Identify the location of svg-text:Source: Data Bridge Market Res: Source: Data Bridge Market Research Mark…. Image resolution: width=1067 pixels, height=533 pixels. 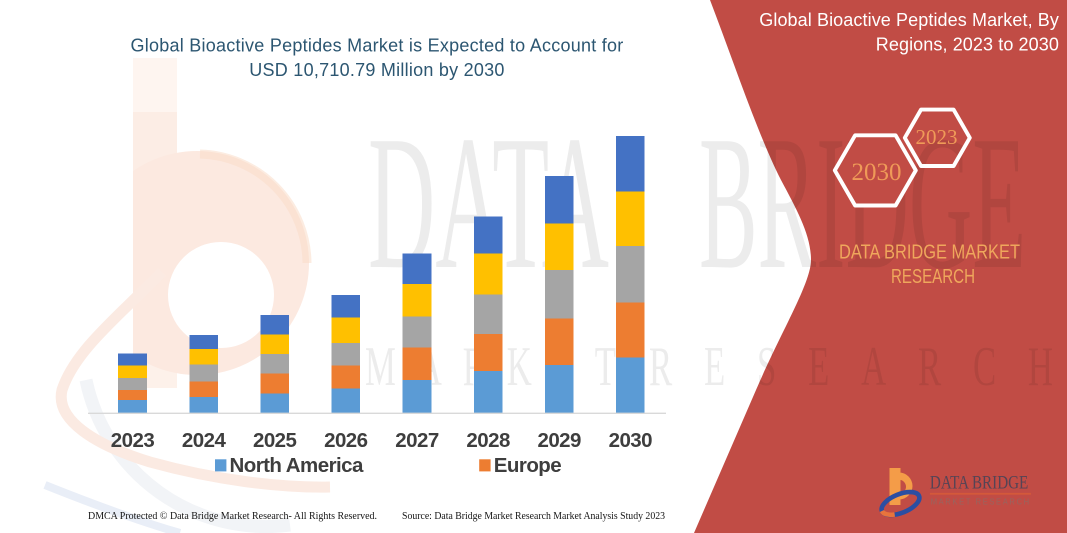
(533, 516).